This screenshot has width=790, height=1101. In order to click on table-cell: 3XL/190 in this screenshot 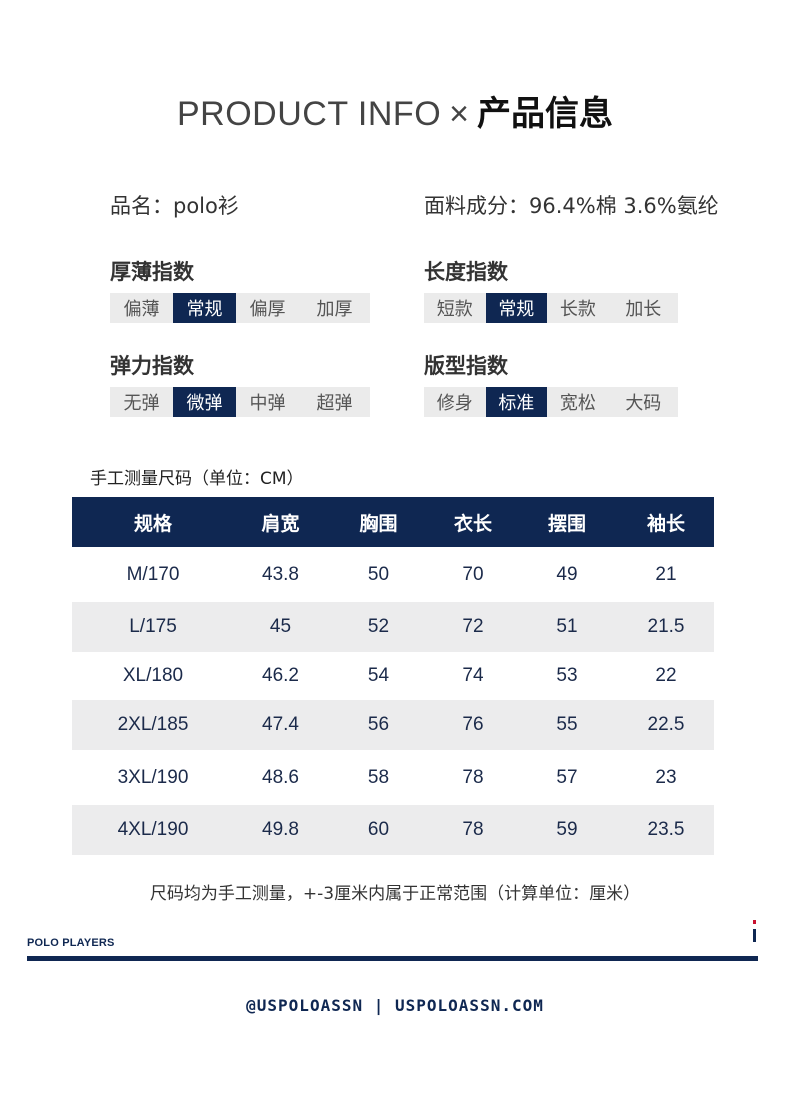, I will do `click(153, 777)`.